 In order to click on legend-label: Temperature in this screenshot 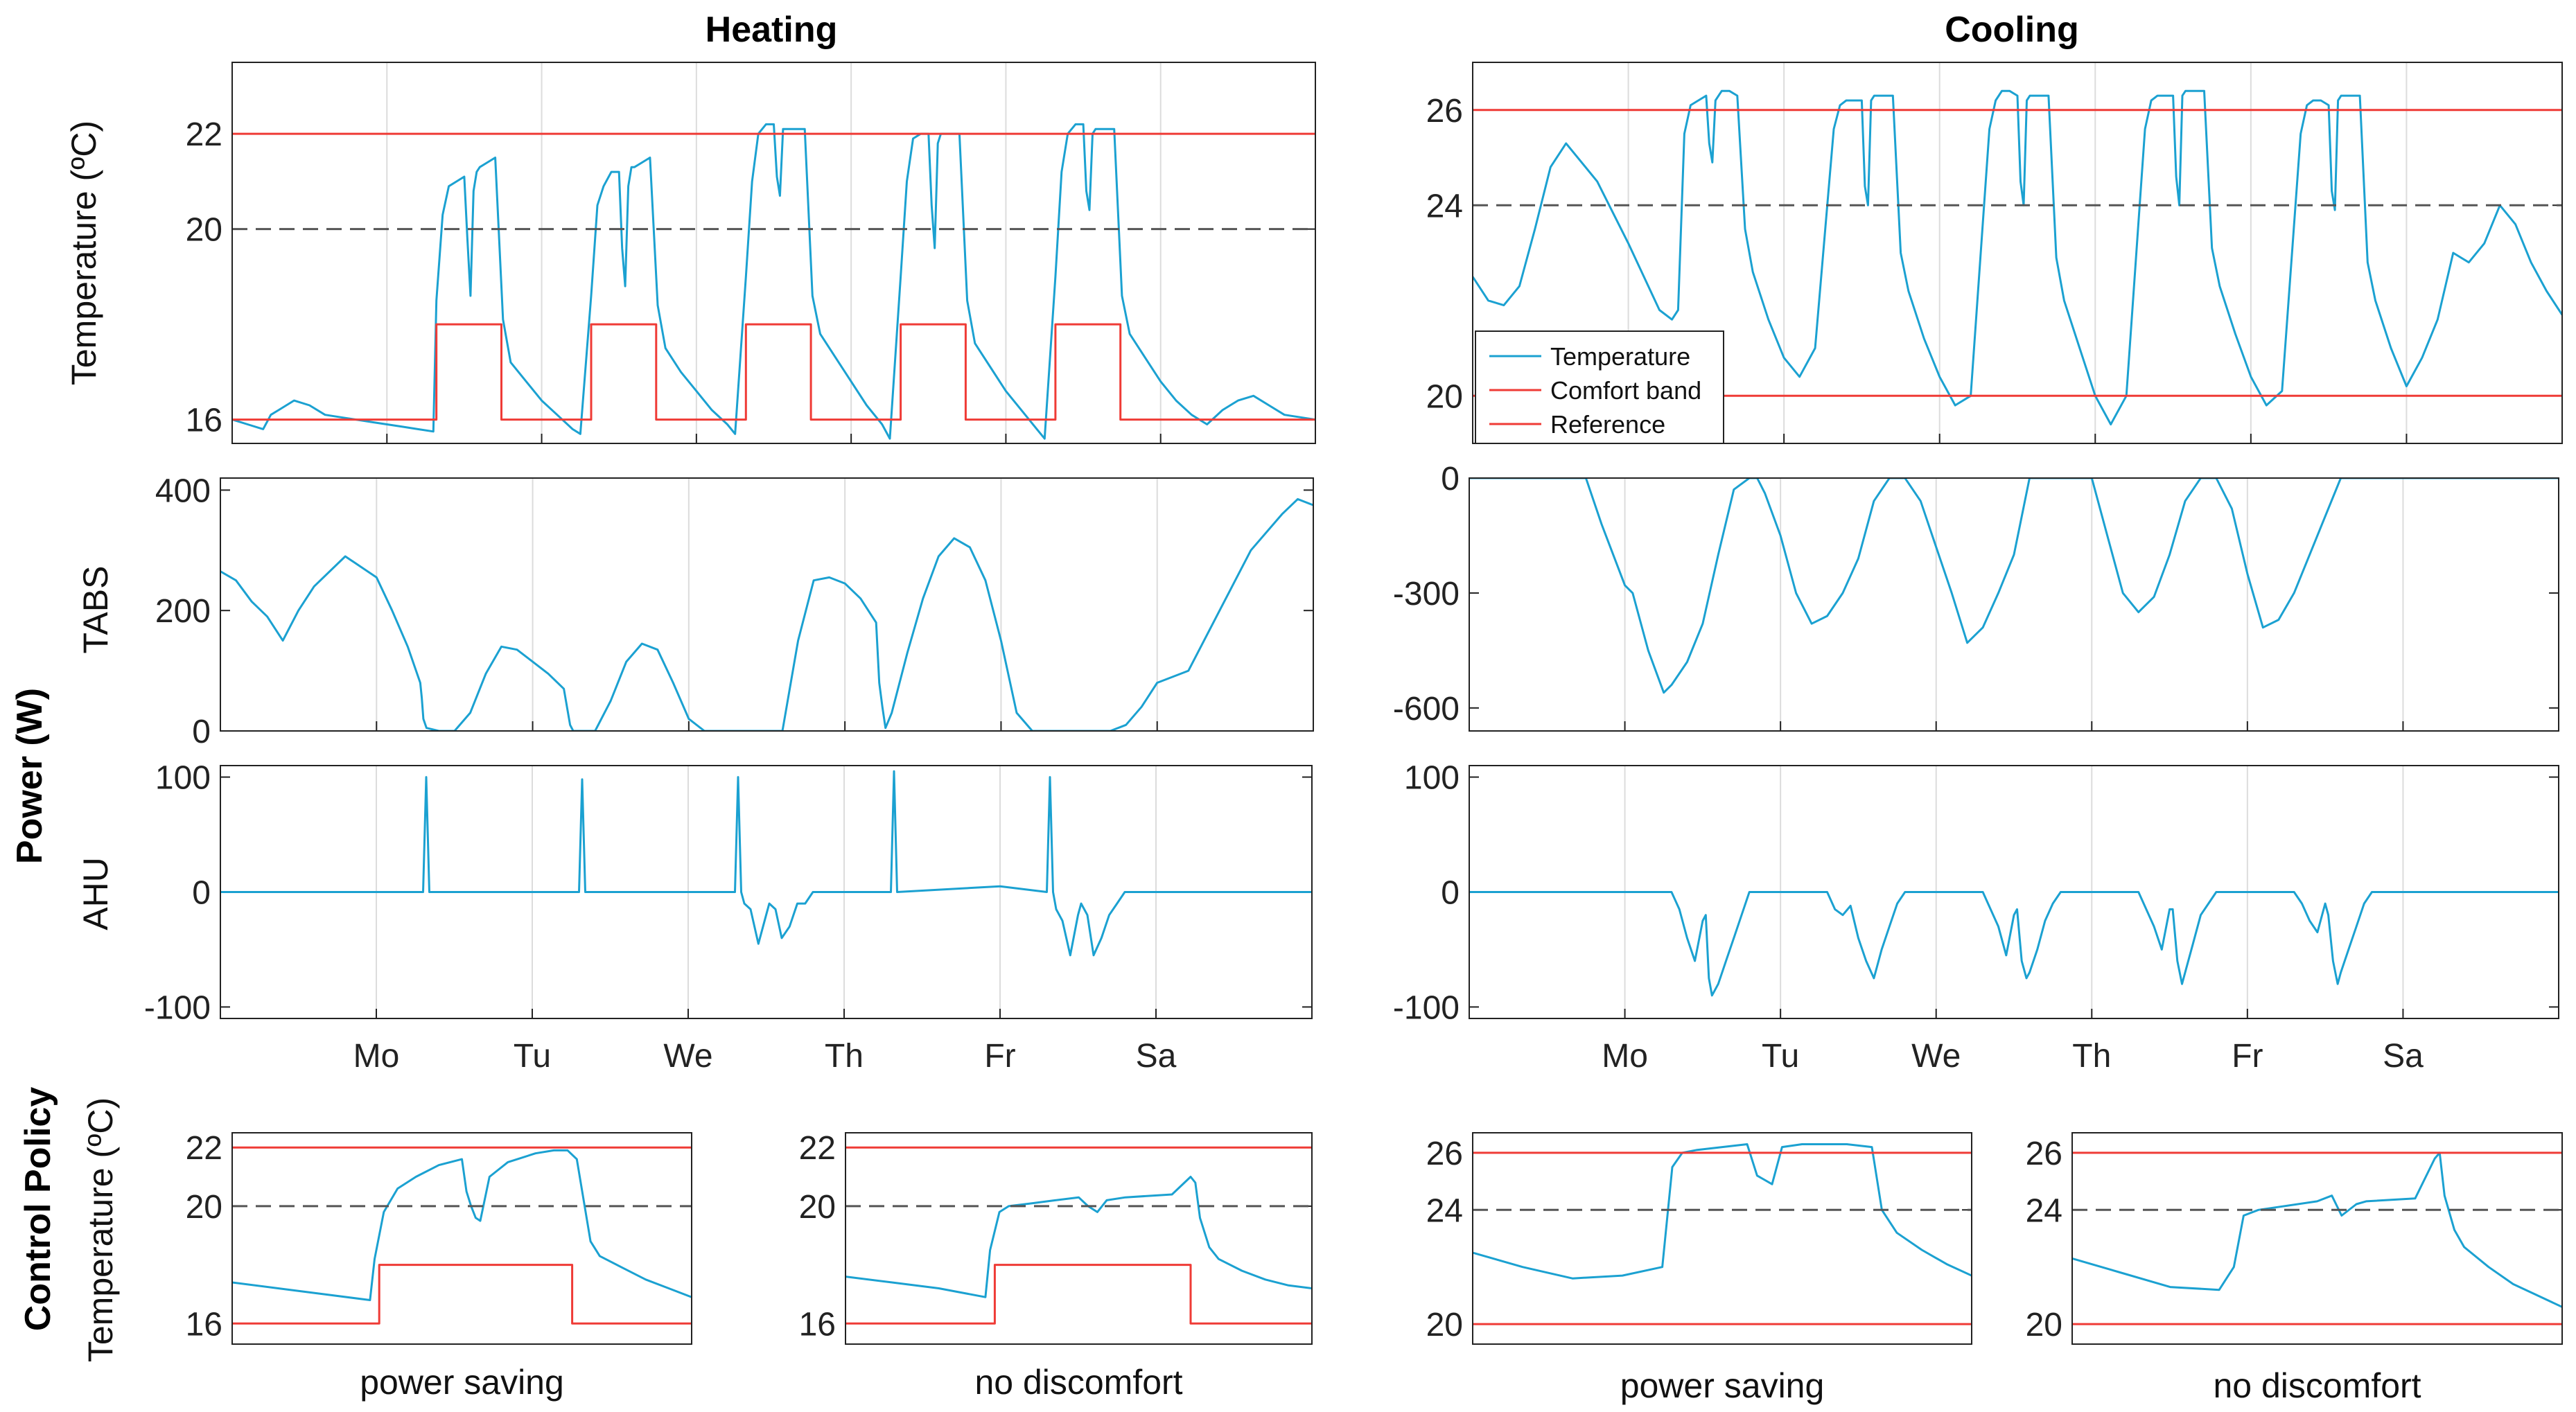, I will do `click(1620, 356)`.